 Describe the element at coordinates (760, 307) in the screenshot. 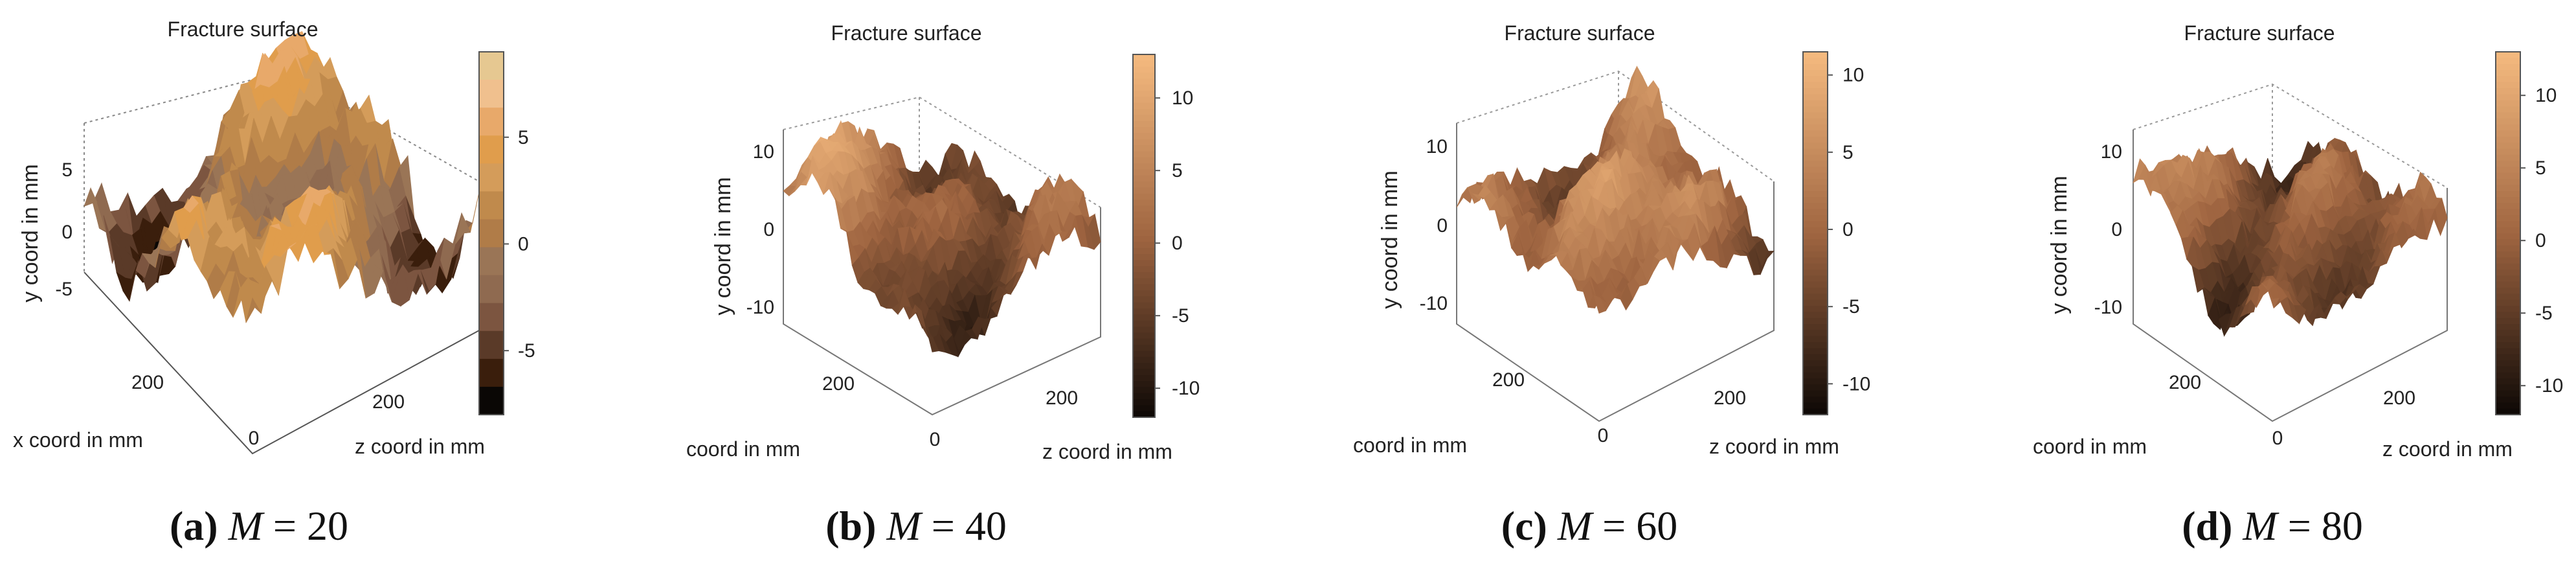

I see `y-tick-label: -10` at that location.